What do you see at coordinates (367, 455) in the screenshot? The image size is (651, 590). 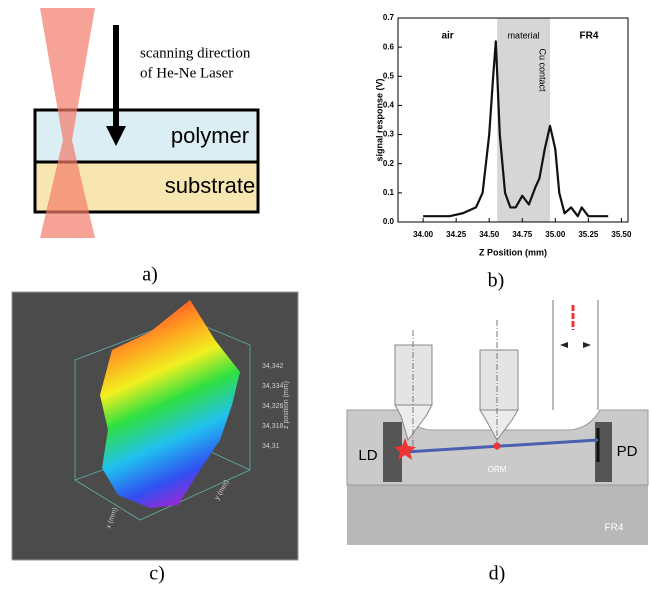 I see `ld-label: LD` at bounding box center [367, 455].